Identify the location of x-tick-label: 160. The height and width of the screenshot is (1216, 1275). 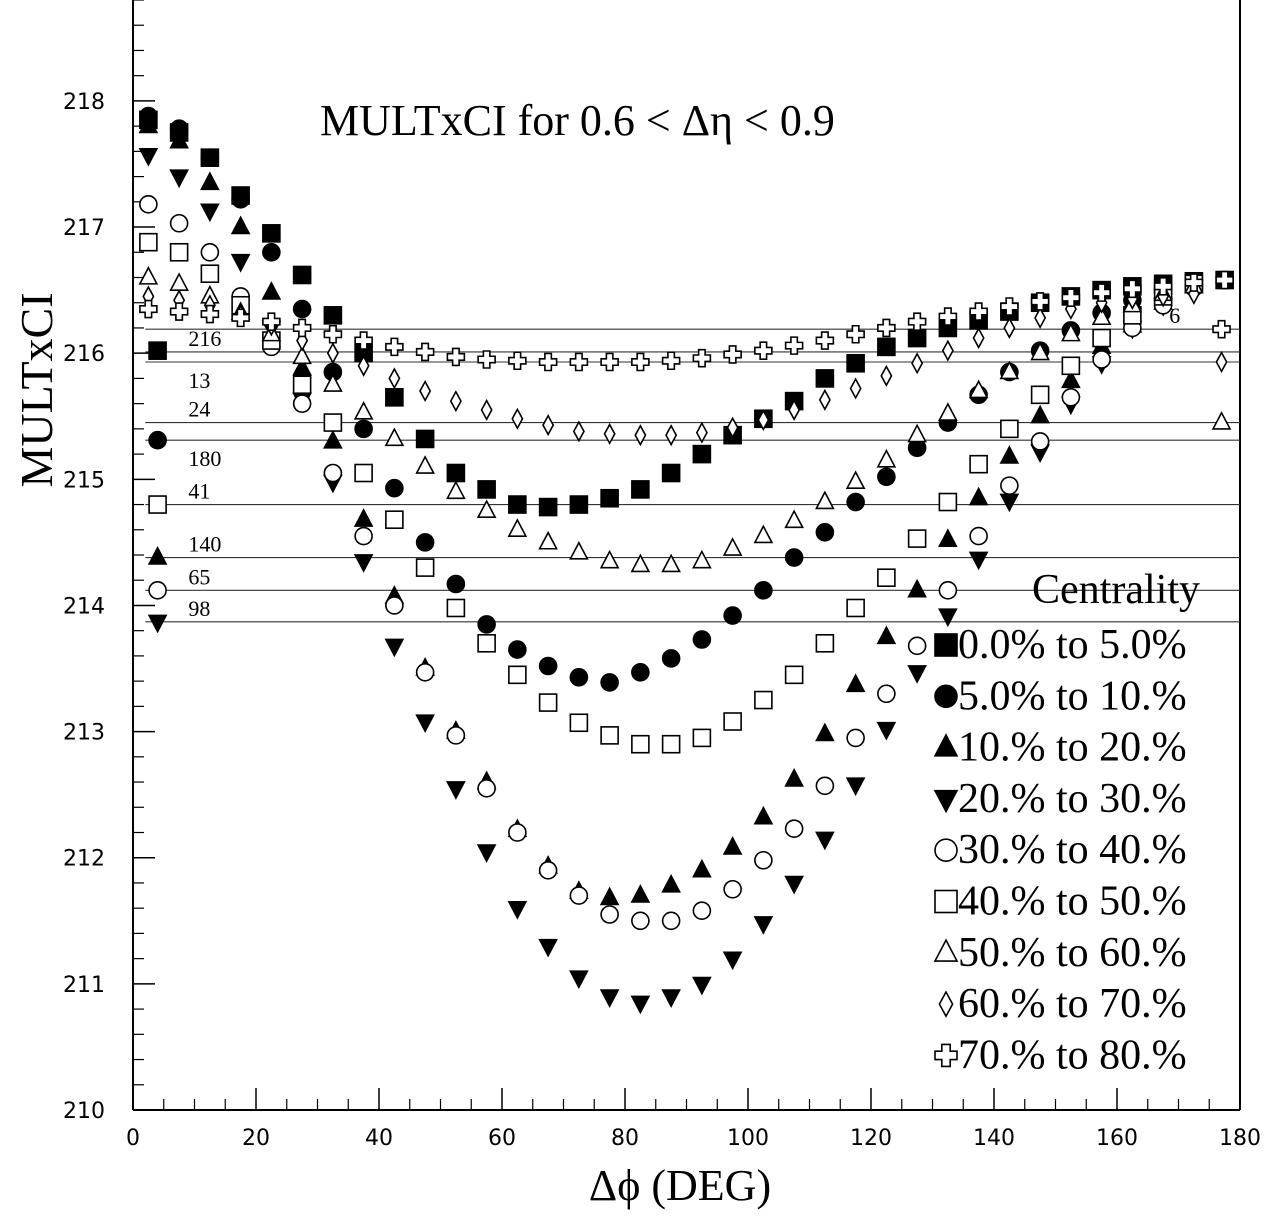
(1117, 1138).